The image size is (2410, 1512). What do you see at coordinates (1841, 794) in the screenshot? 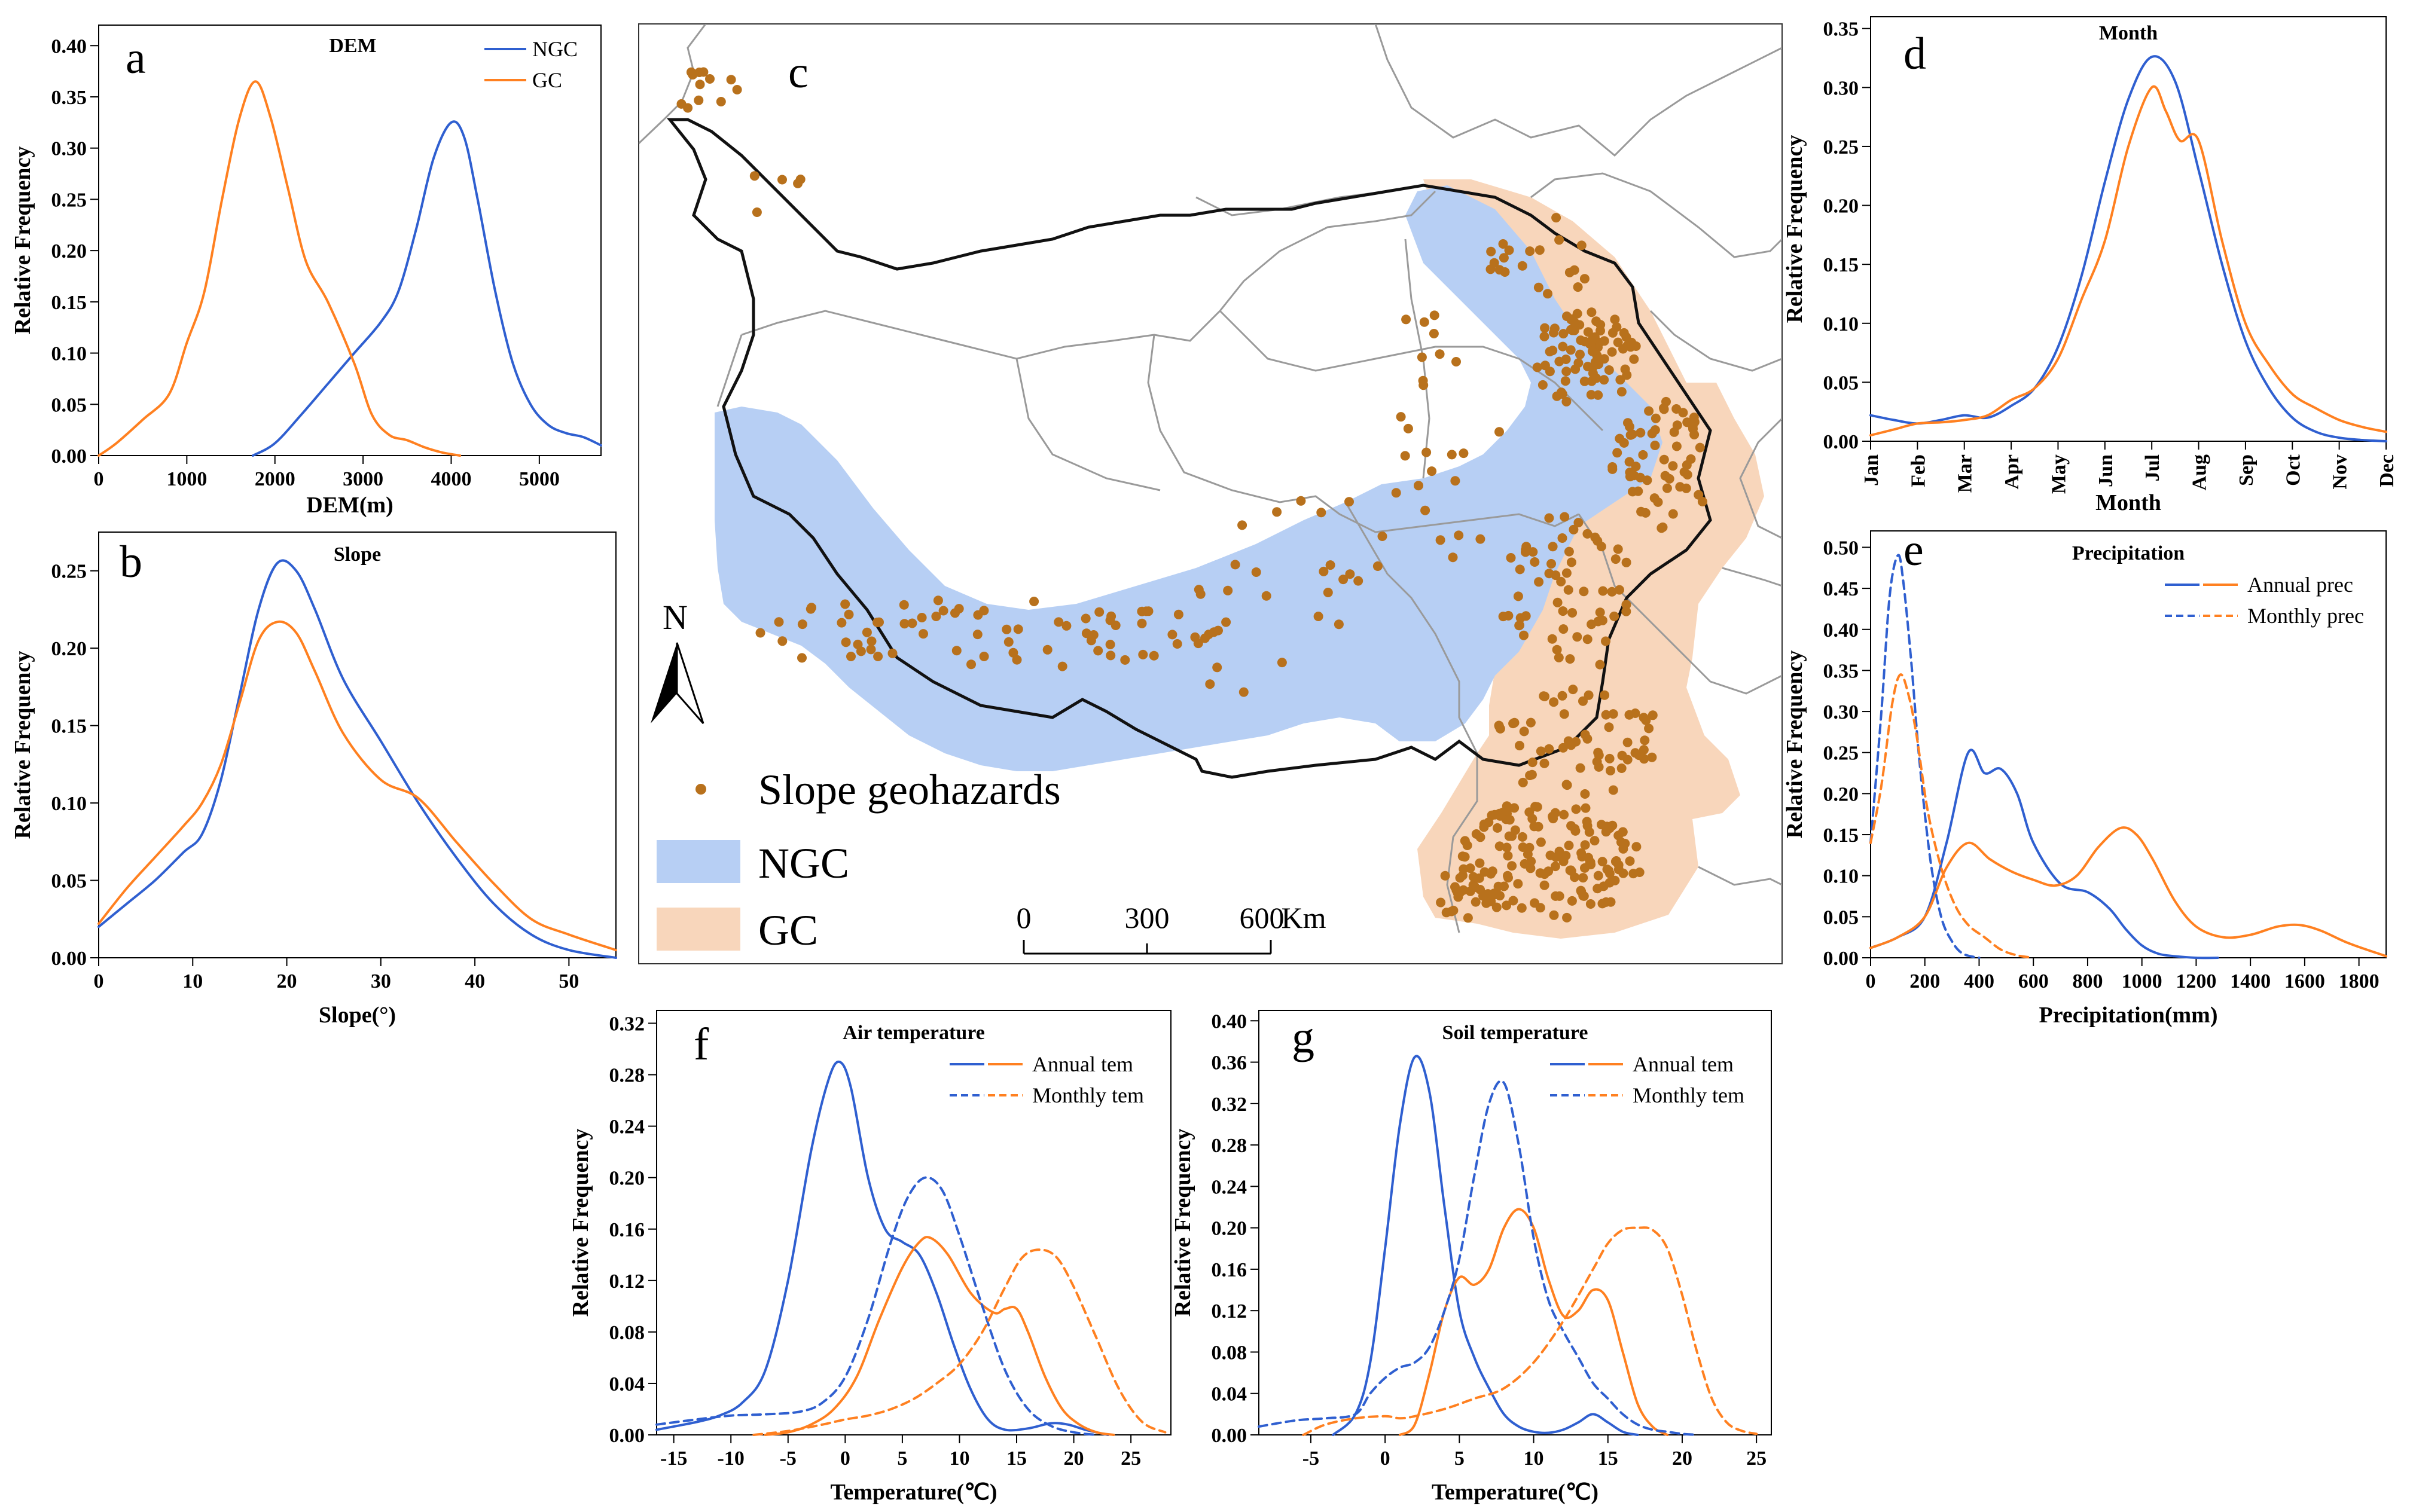
I see `y-tick-label: 0.20` at bounding box center [1841, 794].